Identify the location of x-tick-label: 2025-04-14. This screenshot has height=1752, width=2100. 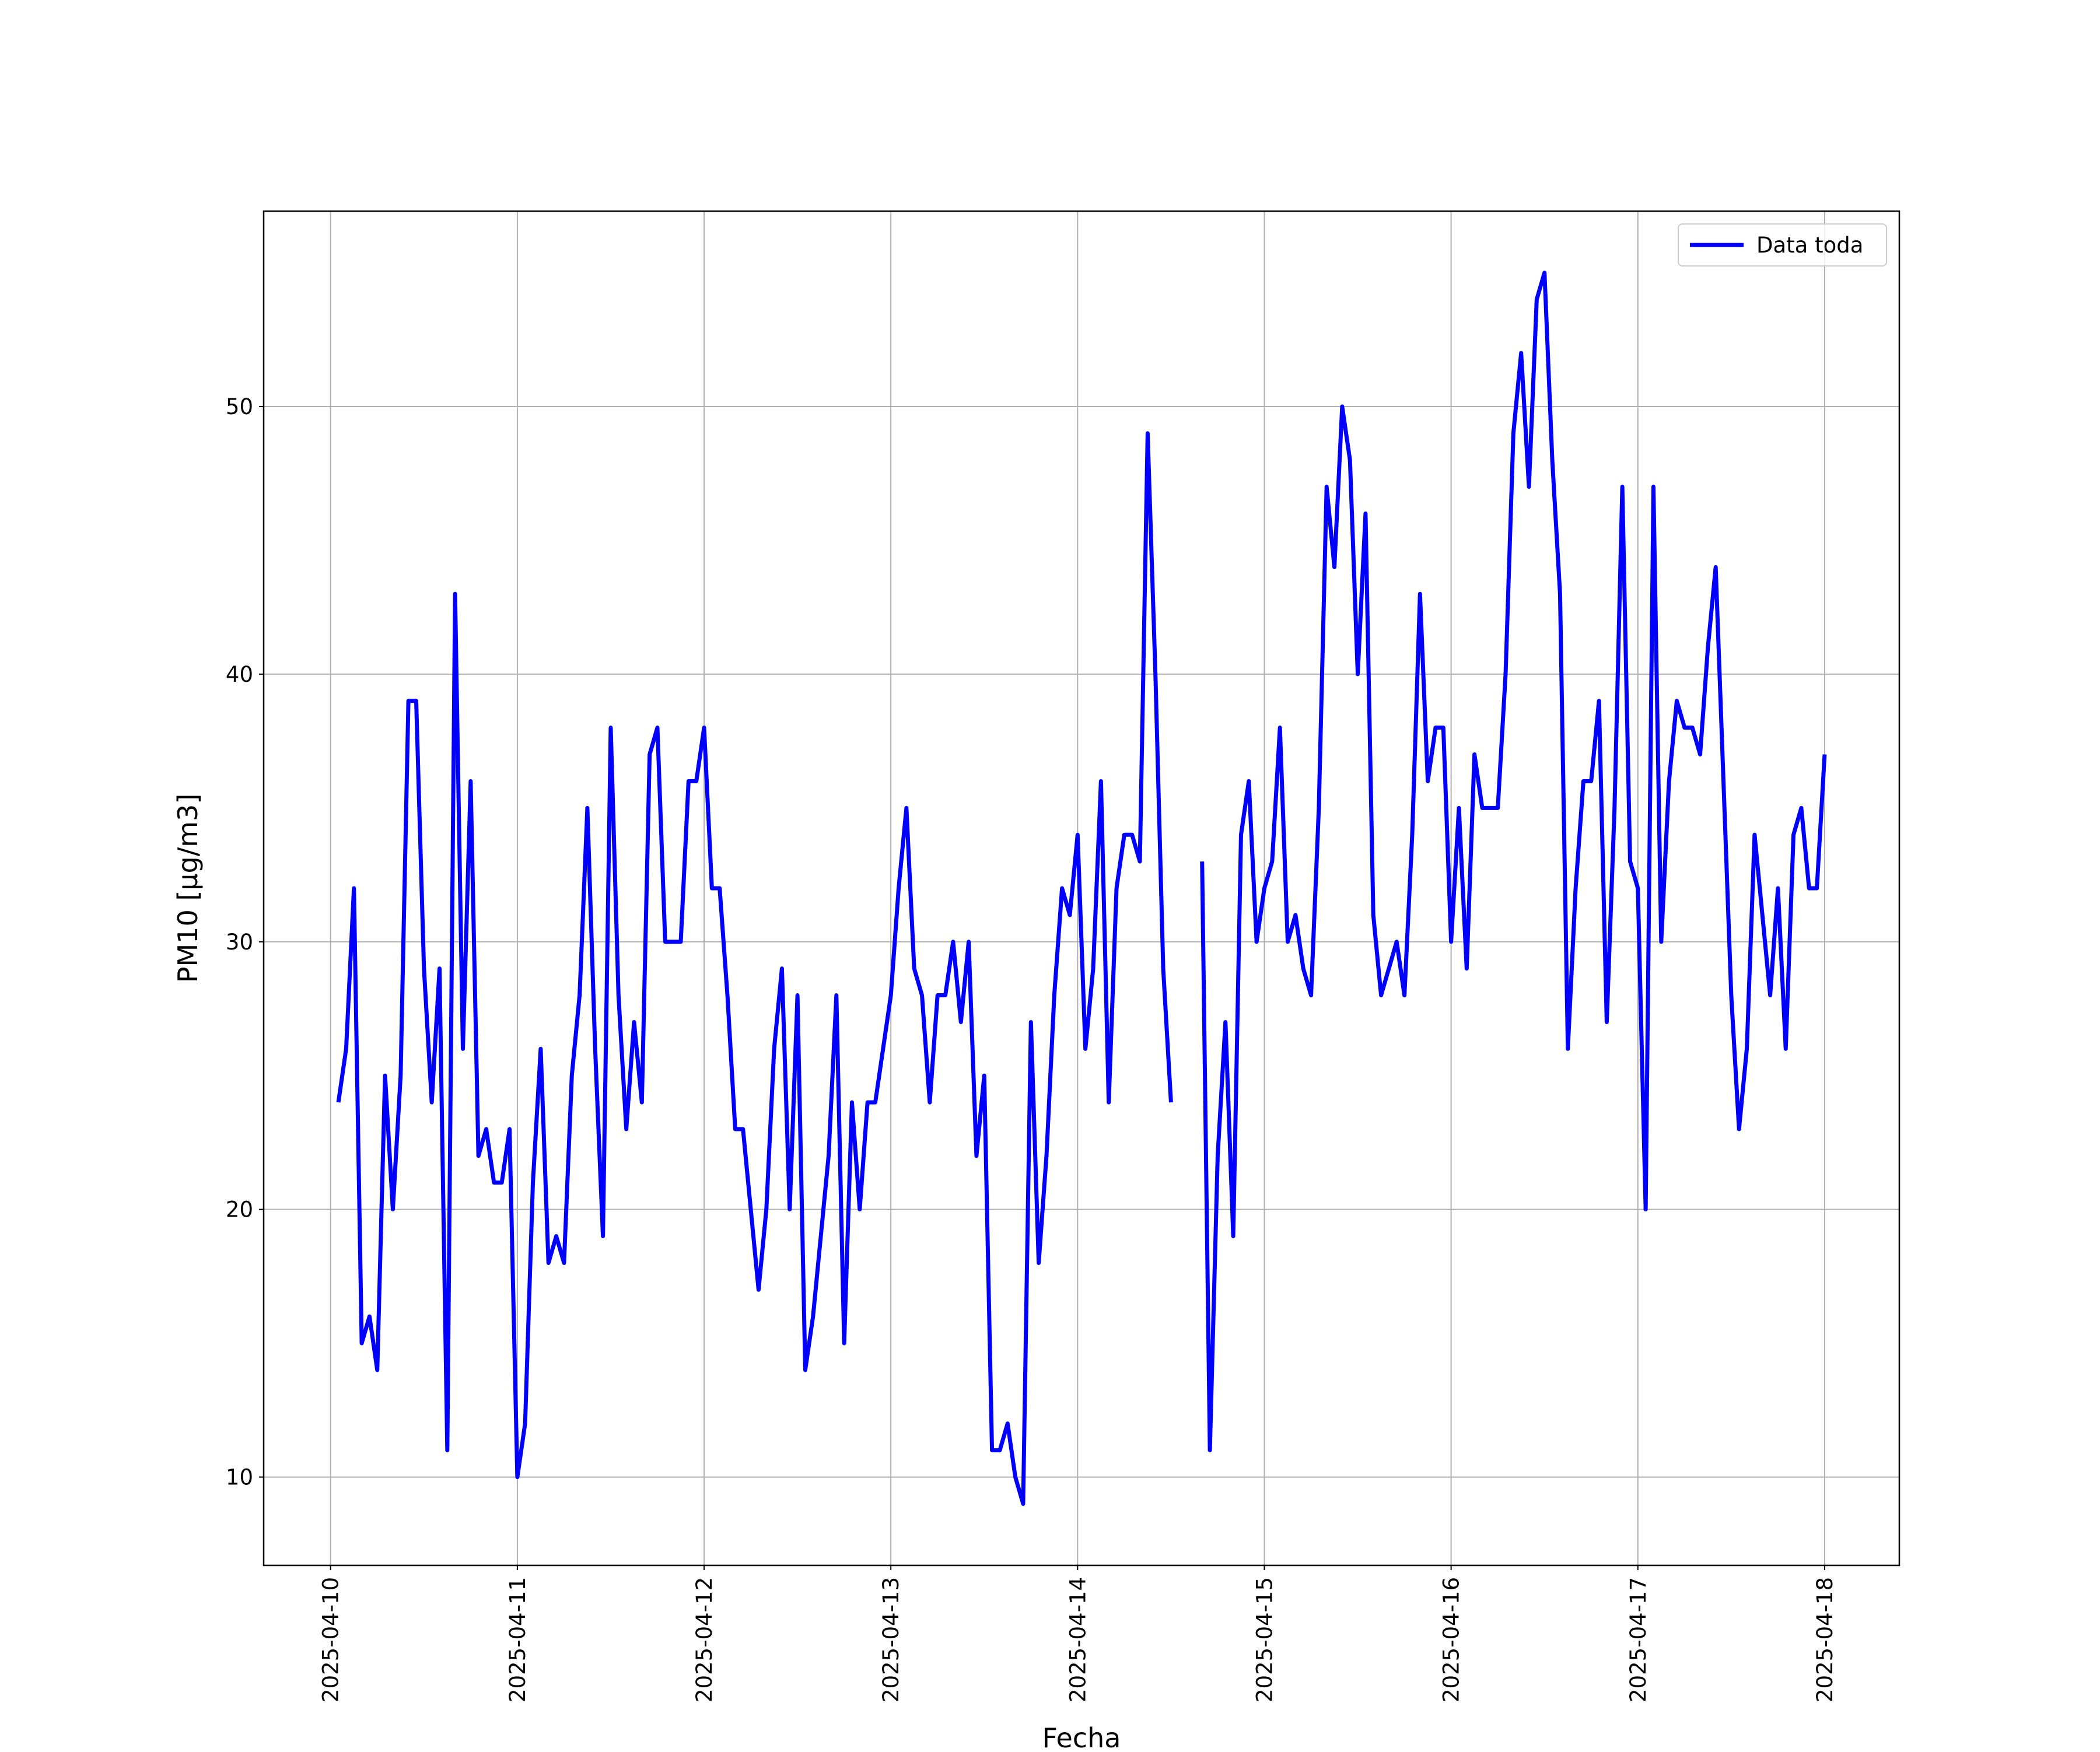
(1077, 1640).